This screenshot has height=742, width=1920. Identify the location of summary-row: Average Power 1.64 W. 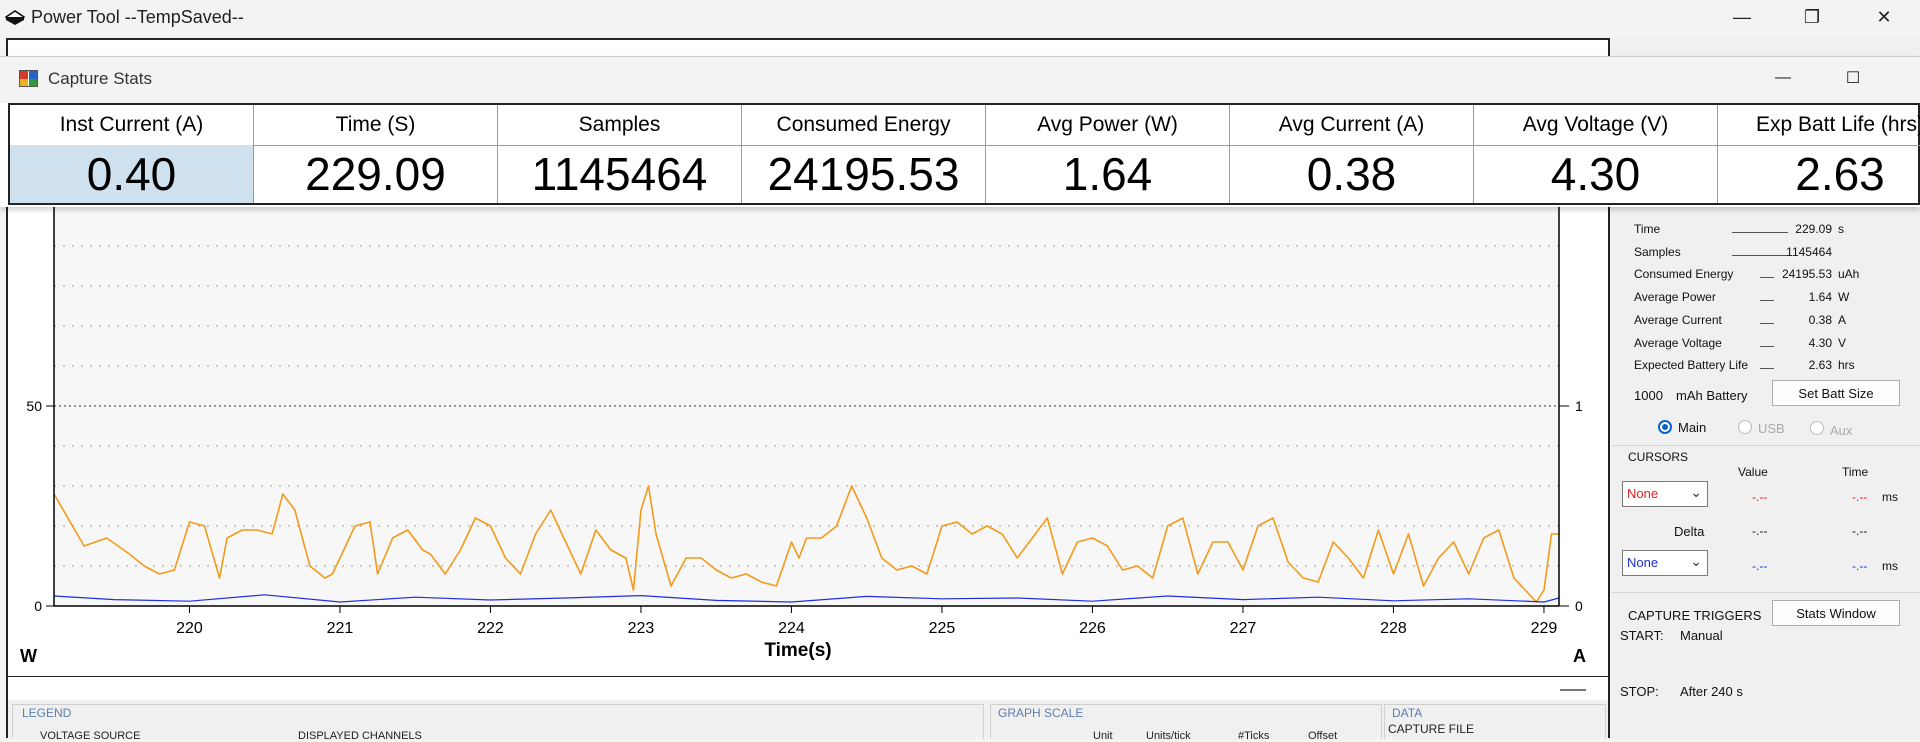
(1766, 299).